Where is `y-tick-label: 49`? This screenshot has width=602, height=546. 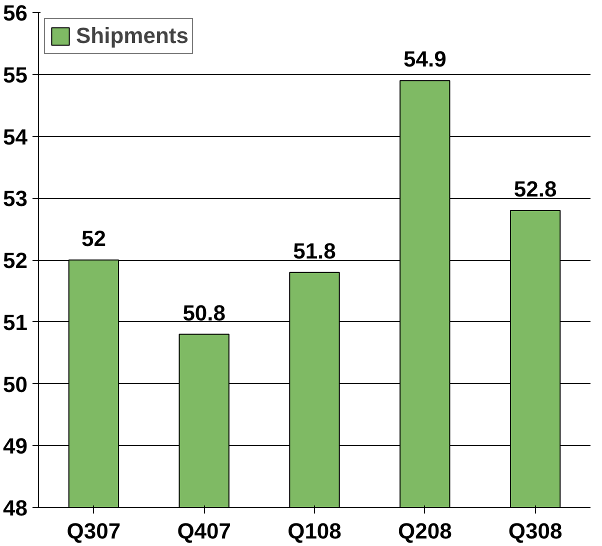 y-tick-label: 49 is located at coordinates (15, 446).